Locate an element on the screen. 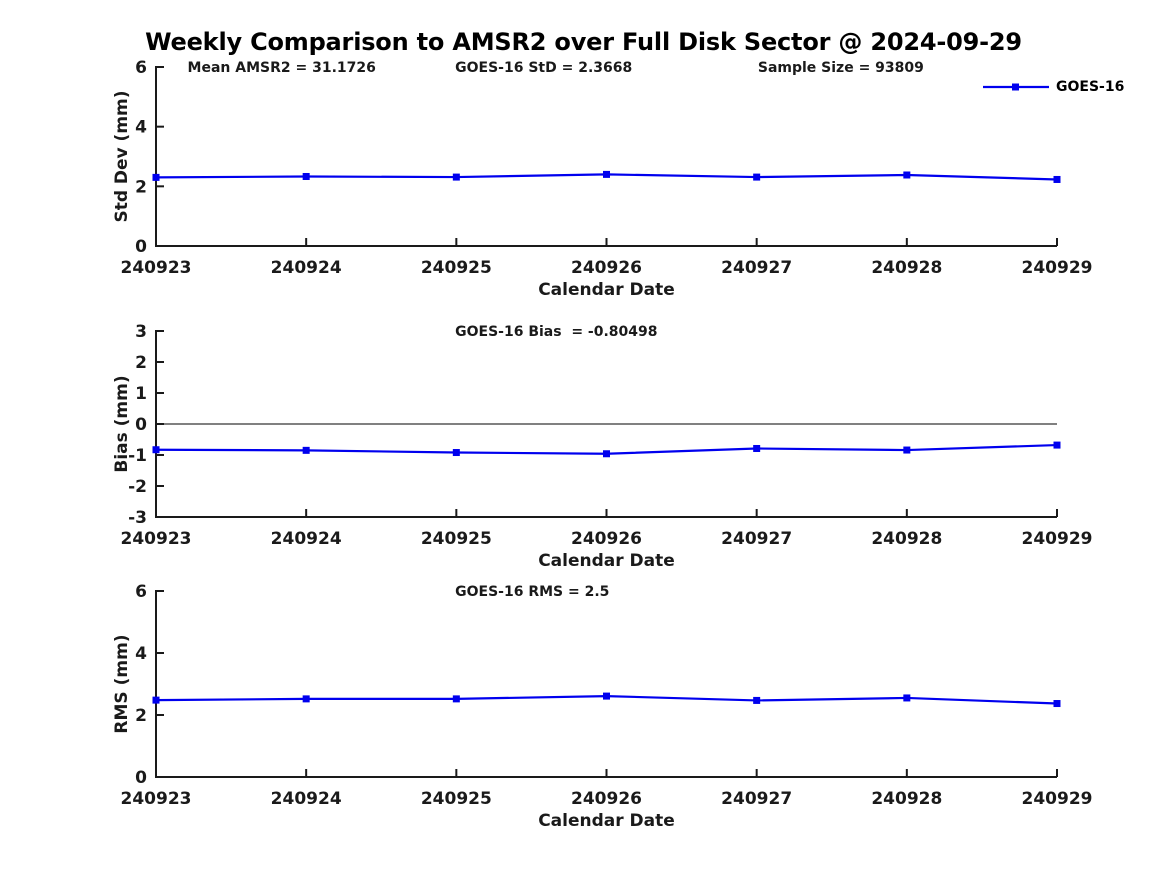 This screenshot has width=1167, height=875. annotation: GOES-16 StD = 2.3668 is located at coordinates (543, 68).